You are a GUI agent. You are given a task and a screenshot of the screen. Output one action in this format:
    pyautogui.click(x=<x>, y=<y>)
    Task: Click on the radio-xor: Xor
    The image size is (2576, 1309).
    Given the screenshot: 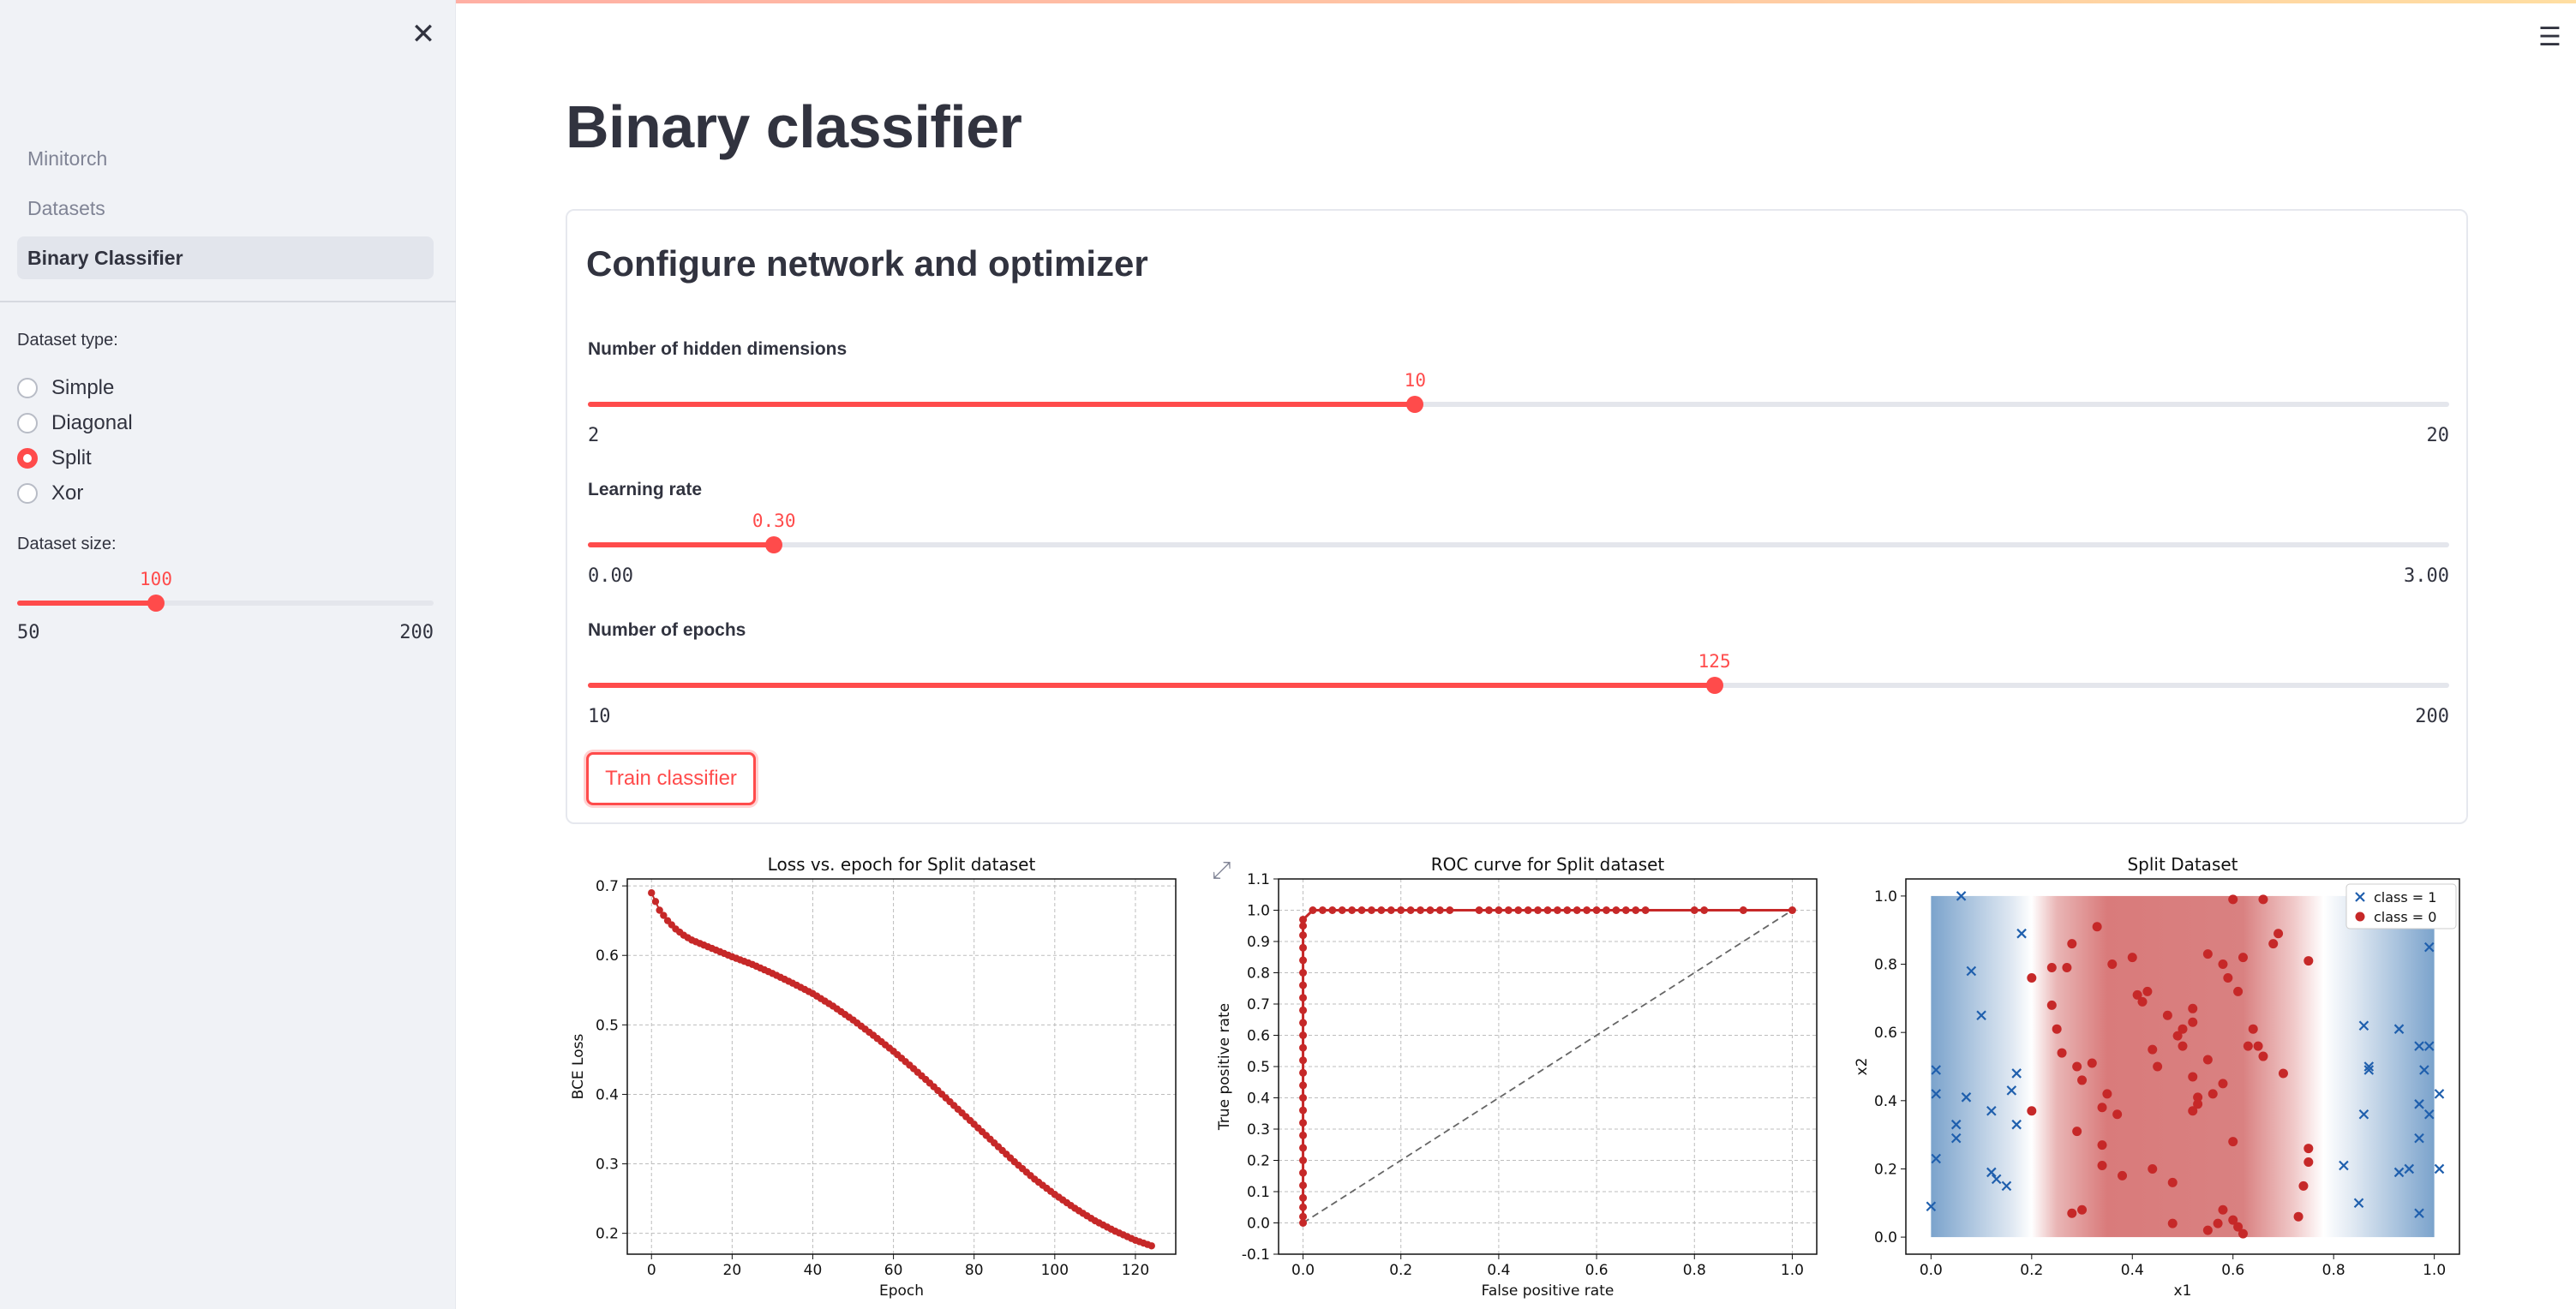 What is the action you would take?
    pyautogui.click(x=75, y=493)
    